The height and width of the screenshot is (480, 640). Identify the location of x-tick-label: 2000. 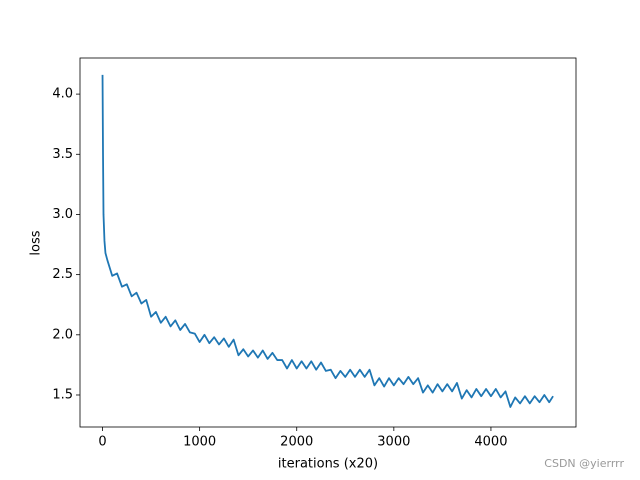
(296, 442).